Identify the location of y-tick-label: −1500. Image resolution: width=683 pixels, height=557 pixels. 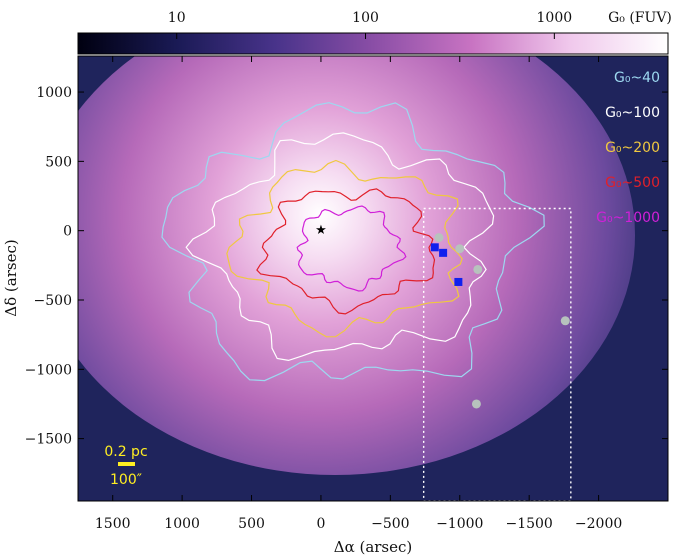
(48, 440).